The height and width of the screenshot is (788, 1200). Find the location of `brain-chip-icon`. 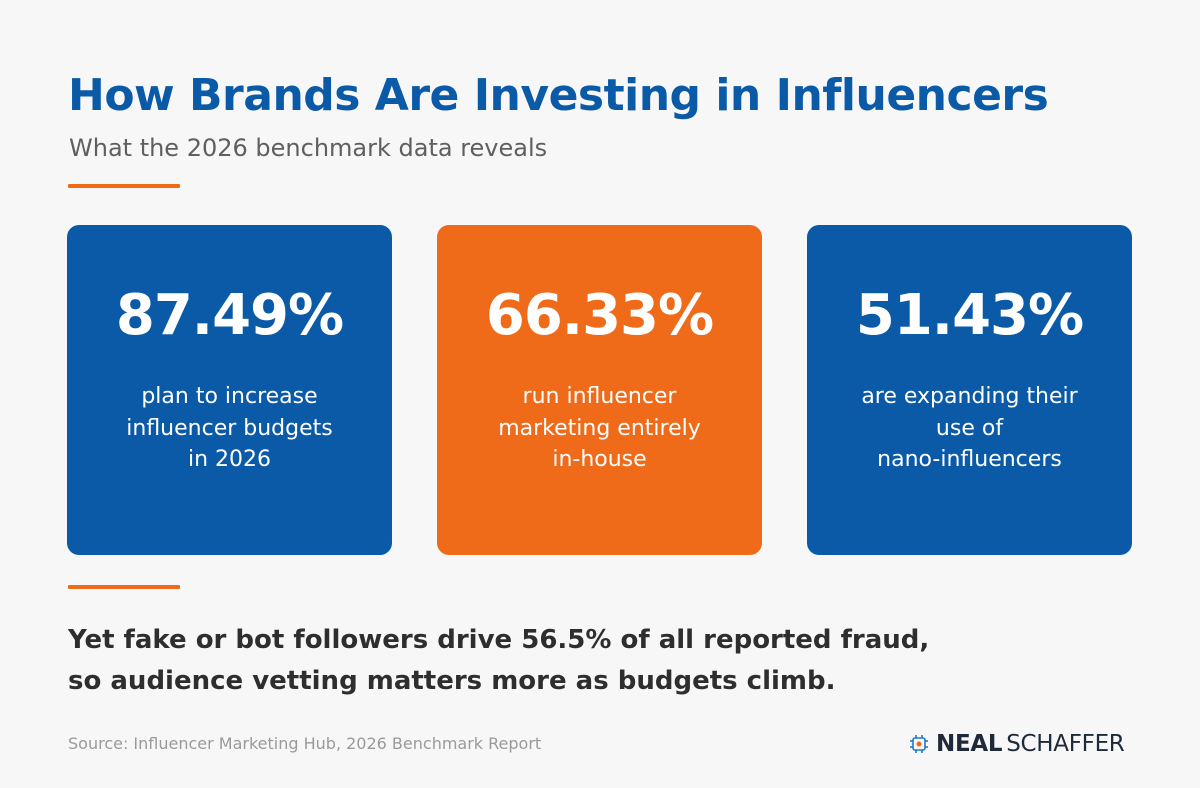

brain-chip-icon is located at coordinates (919, 744).